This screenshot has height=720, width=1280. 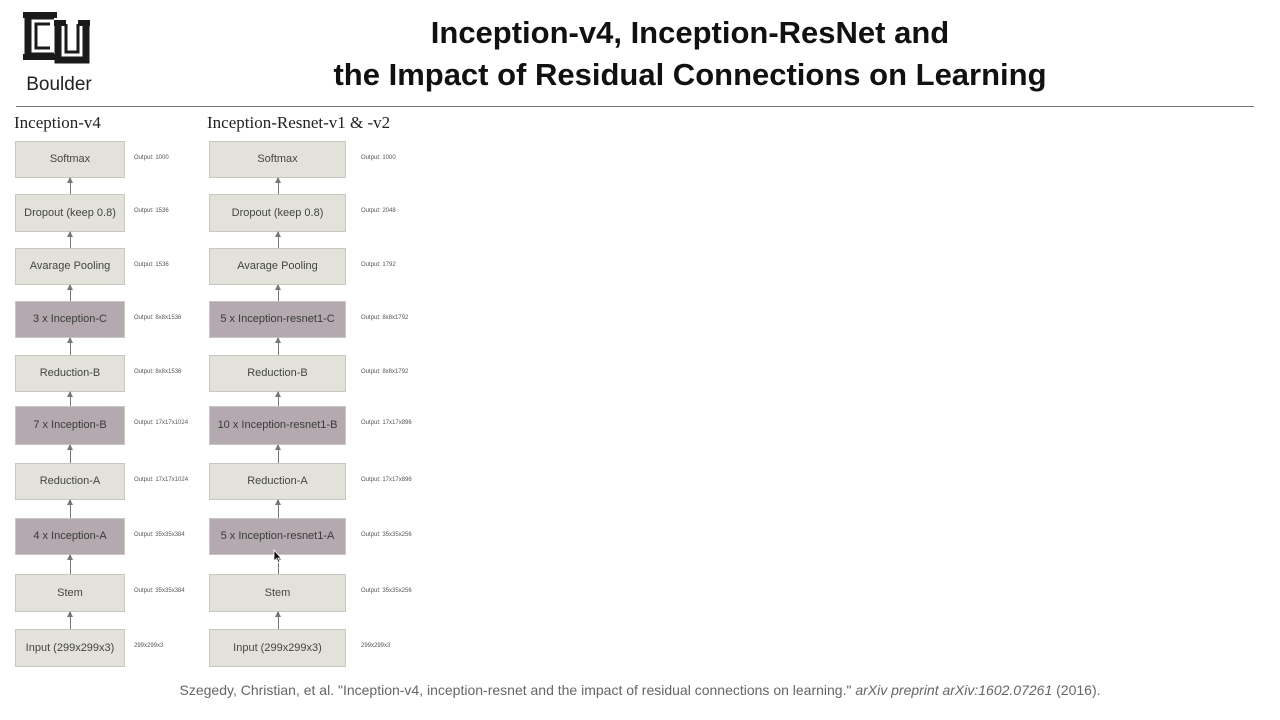 I want to click on v4-block-label: Stem, so click(x=70, y=592).